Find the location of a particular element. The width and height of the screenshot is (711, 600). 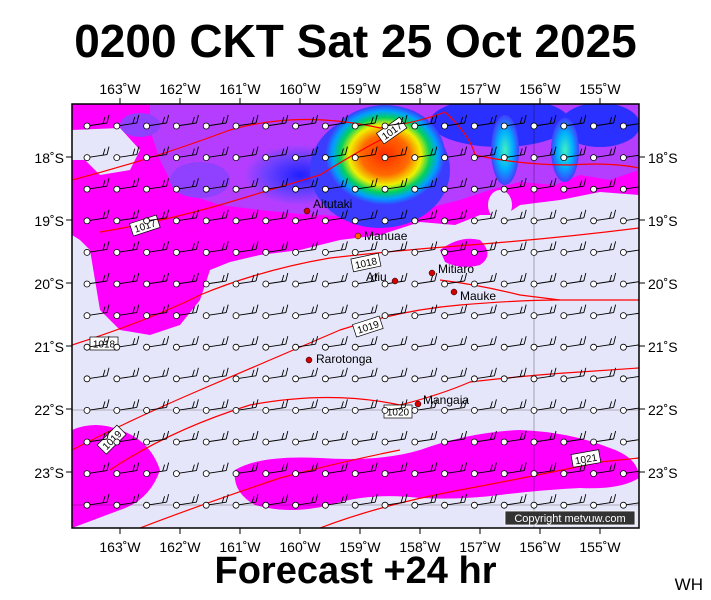

lon-label: 155˚W is located at coordinates (600, 89).